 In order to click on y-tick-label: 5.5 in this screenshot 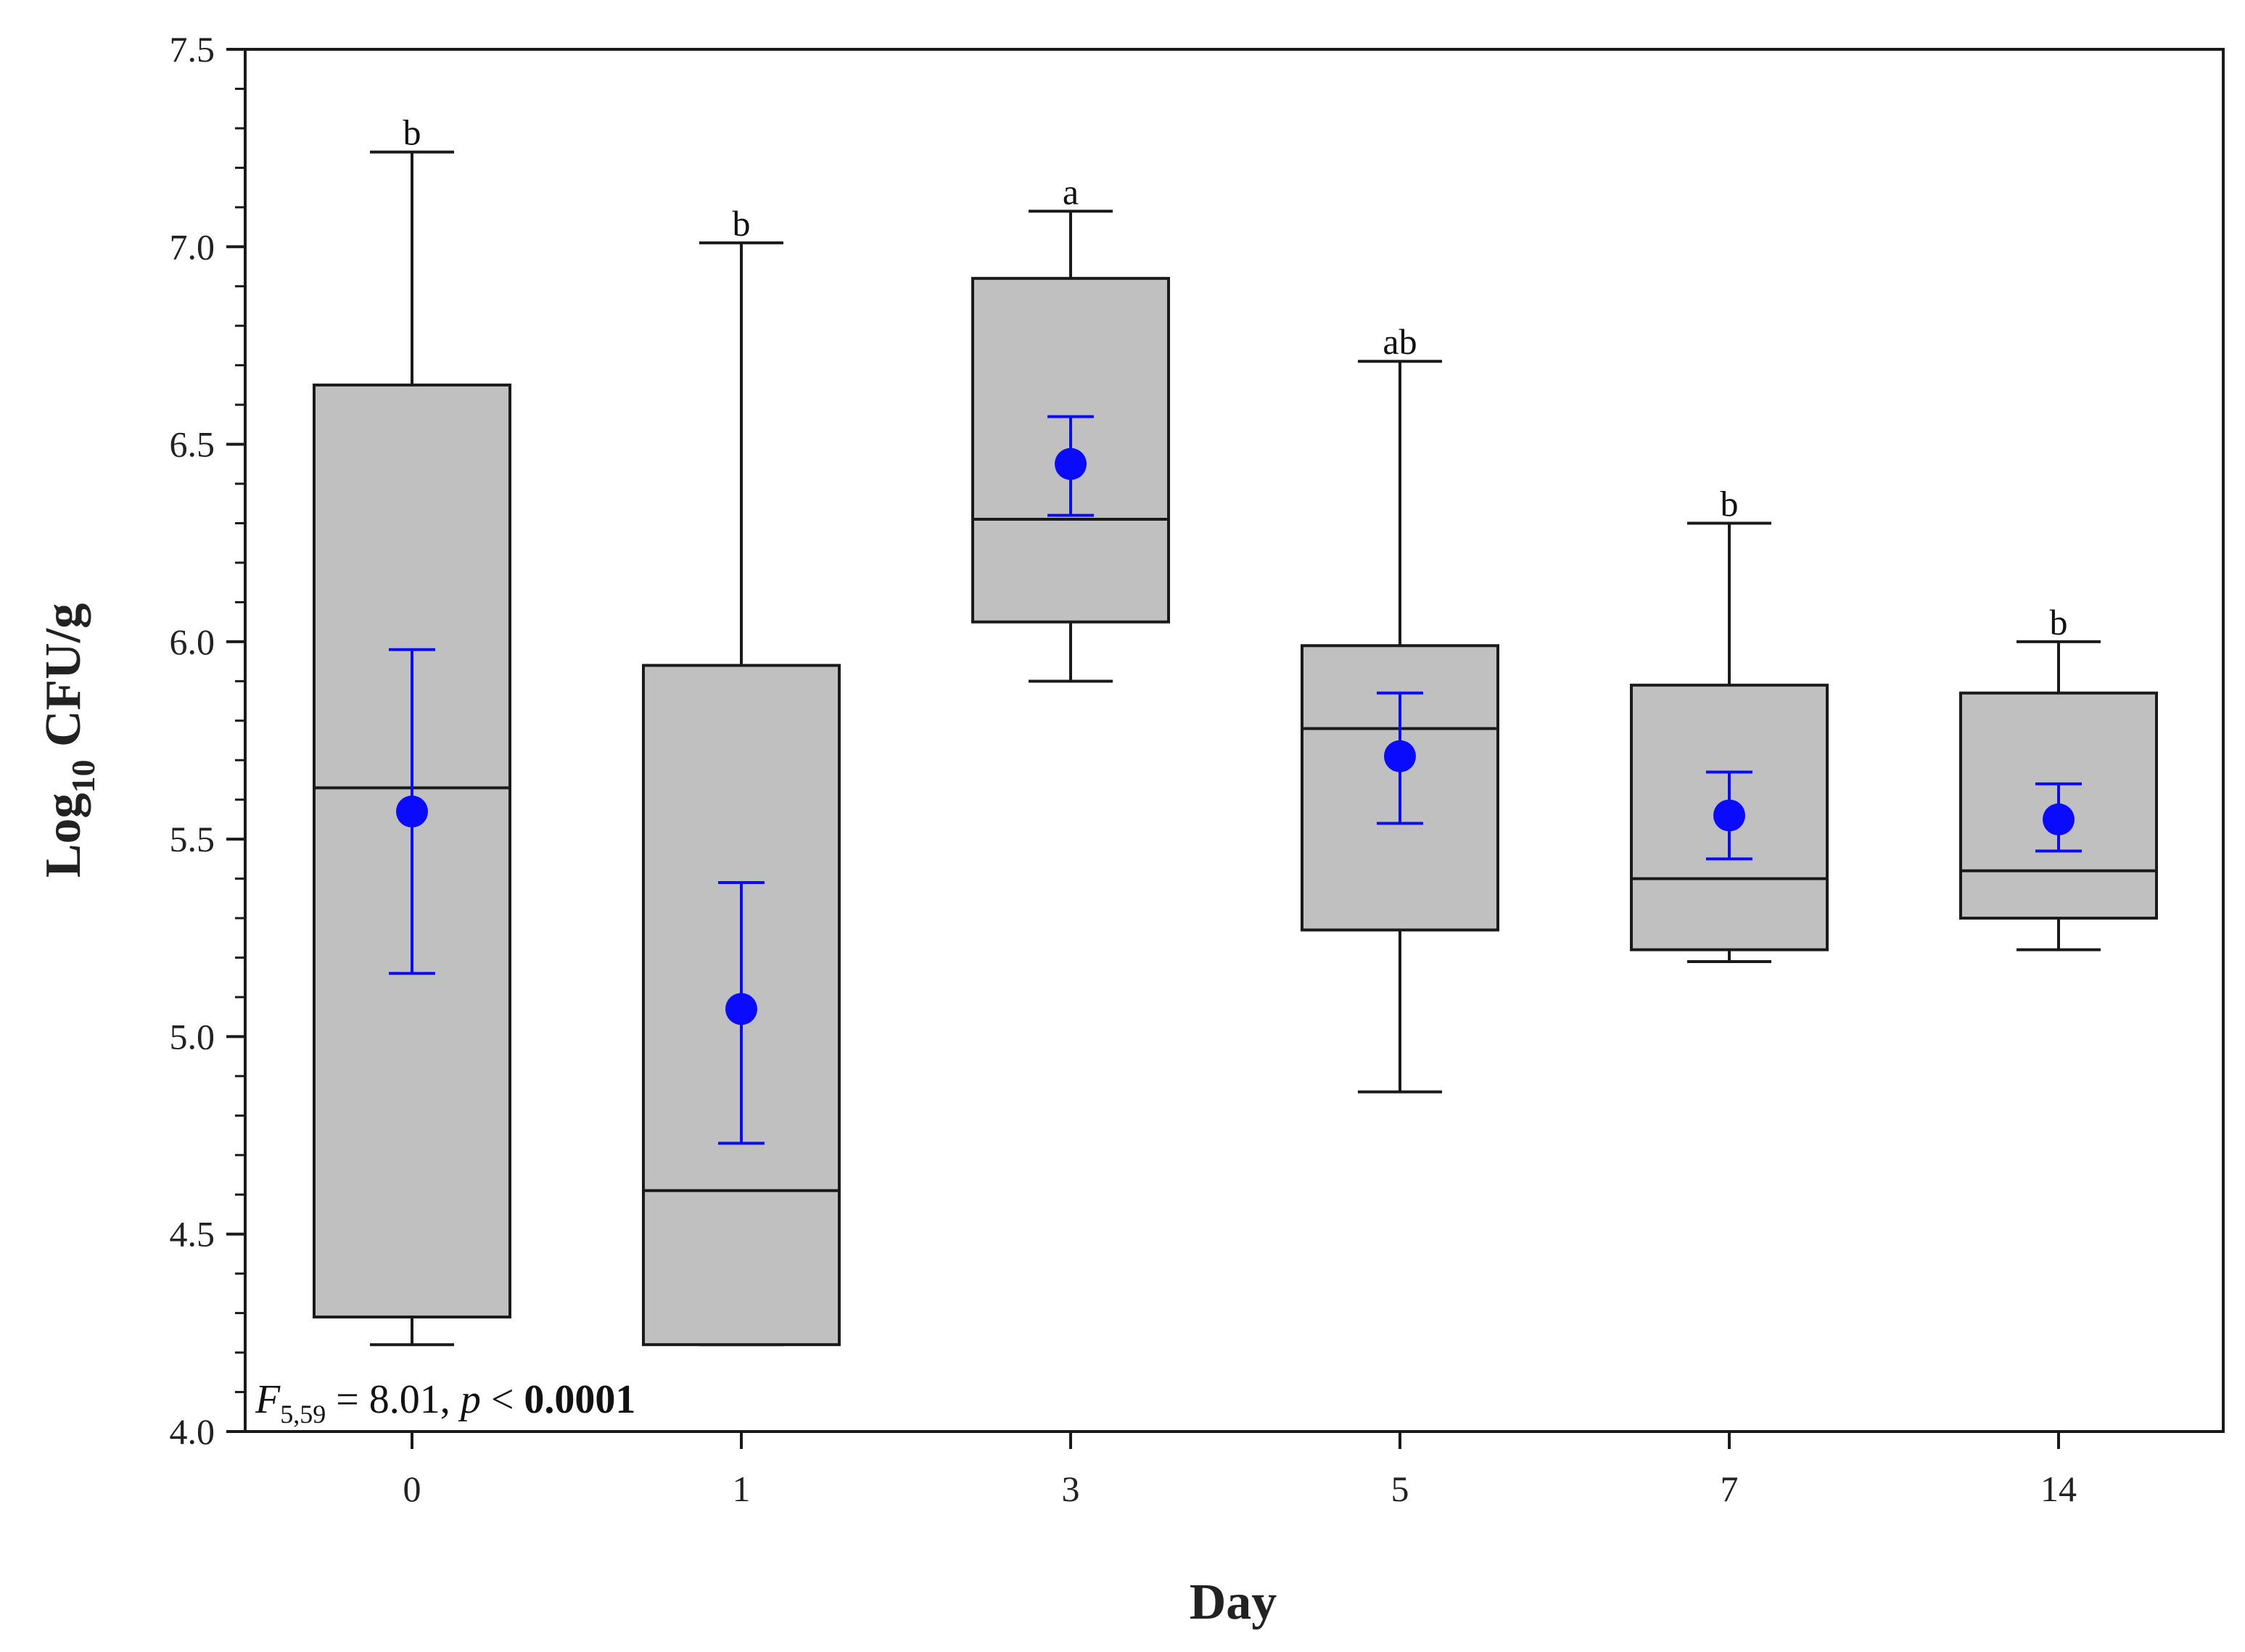, I will do `click(192, 839)`.